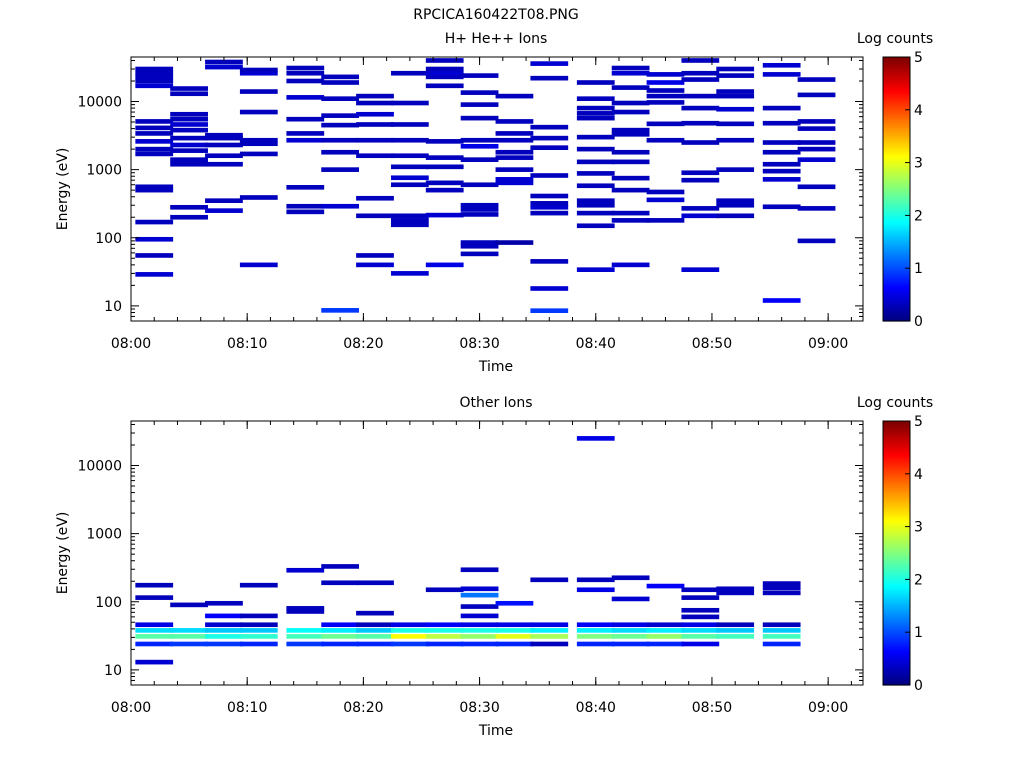  What do you see at coordinates (918, 633) in the screenshot?
I see `colorbar-tick-label: 1` at bounding box center [918, 633].